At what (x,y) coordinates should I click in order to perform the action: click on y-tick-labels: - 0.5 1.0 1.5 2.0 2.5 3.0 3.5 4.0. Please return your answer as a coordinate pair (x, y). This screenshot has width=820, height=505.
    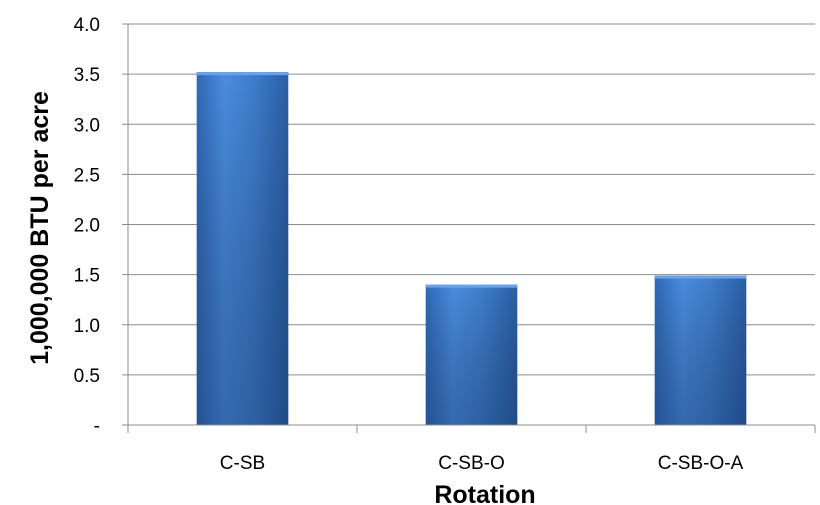
    Looking at the image, I should click on (87, 226).